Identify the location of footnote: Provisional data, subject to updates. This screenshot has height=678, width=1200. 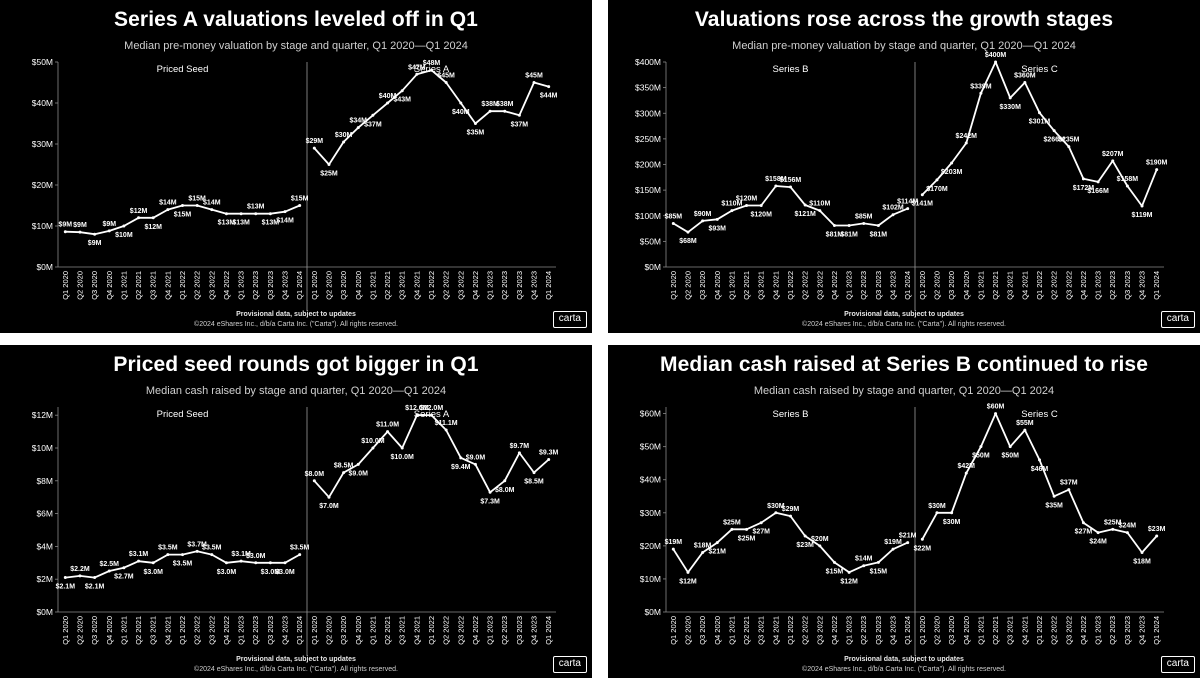
(296, 314).